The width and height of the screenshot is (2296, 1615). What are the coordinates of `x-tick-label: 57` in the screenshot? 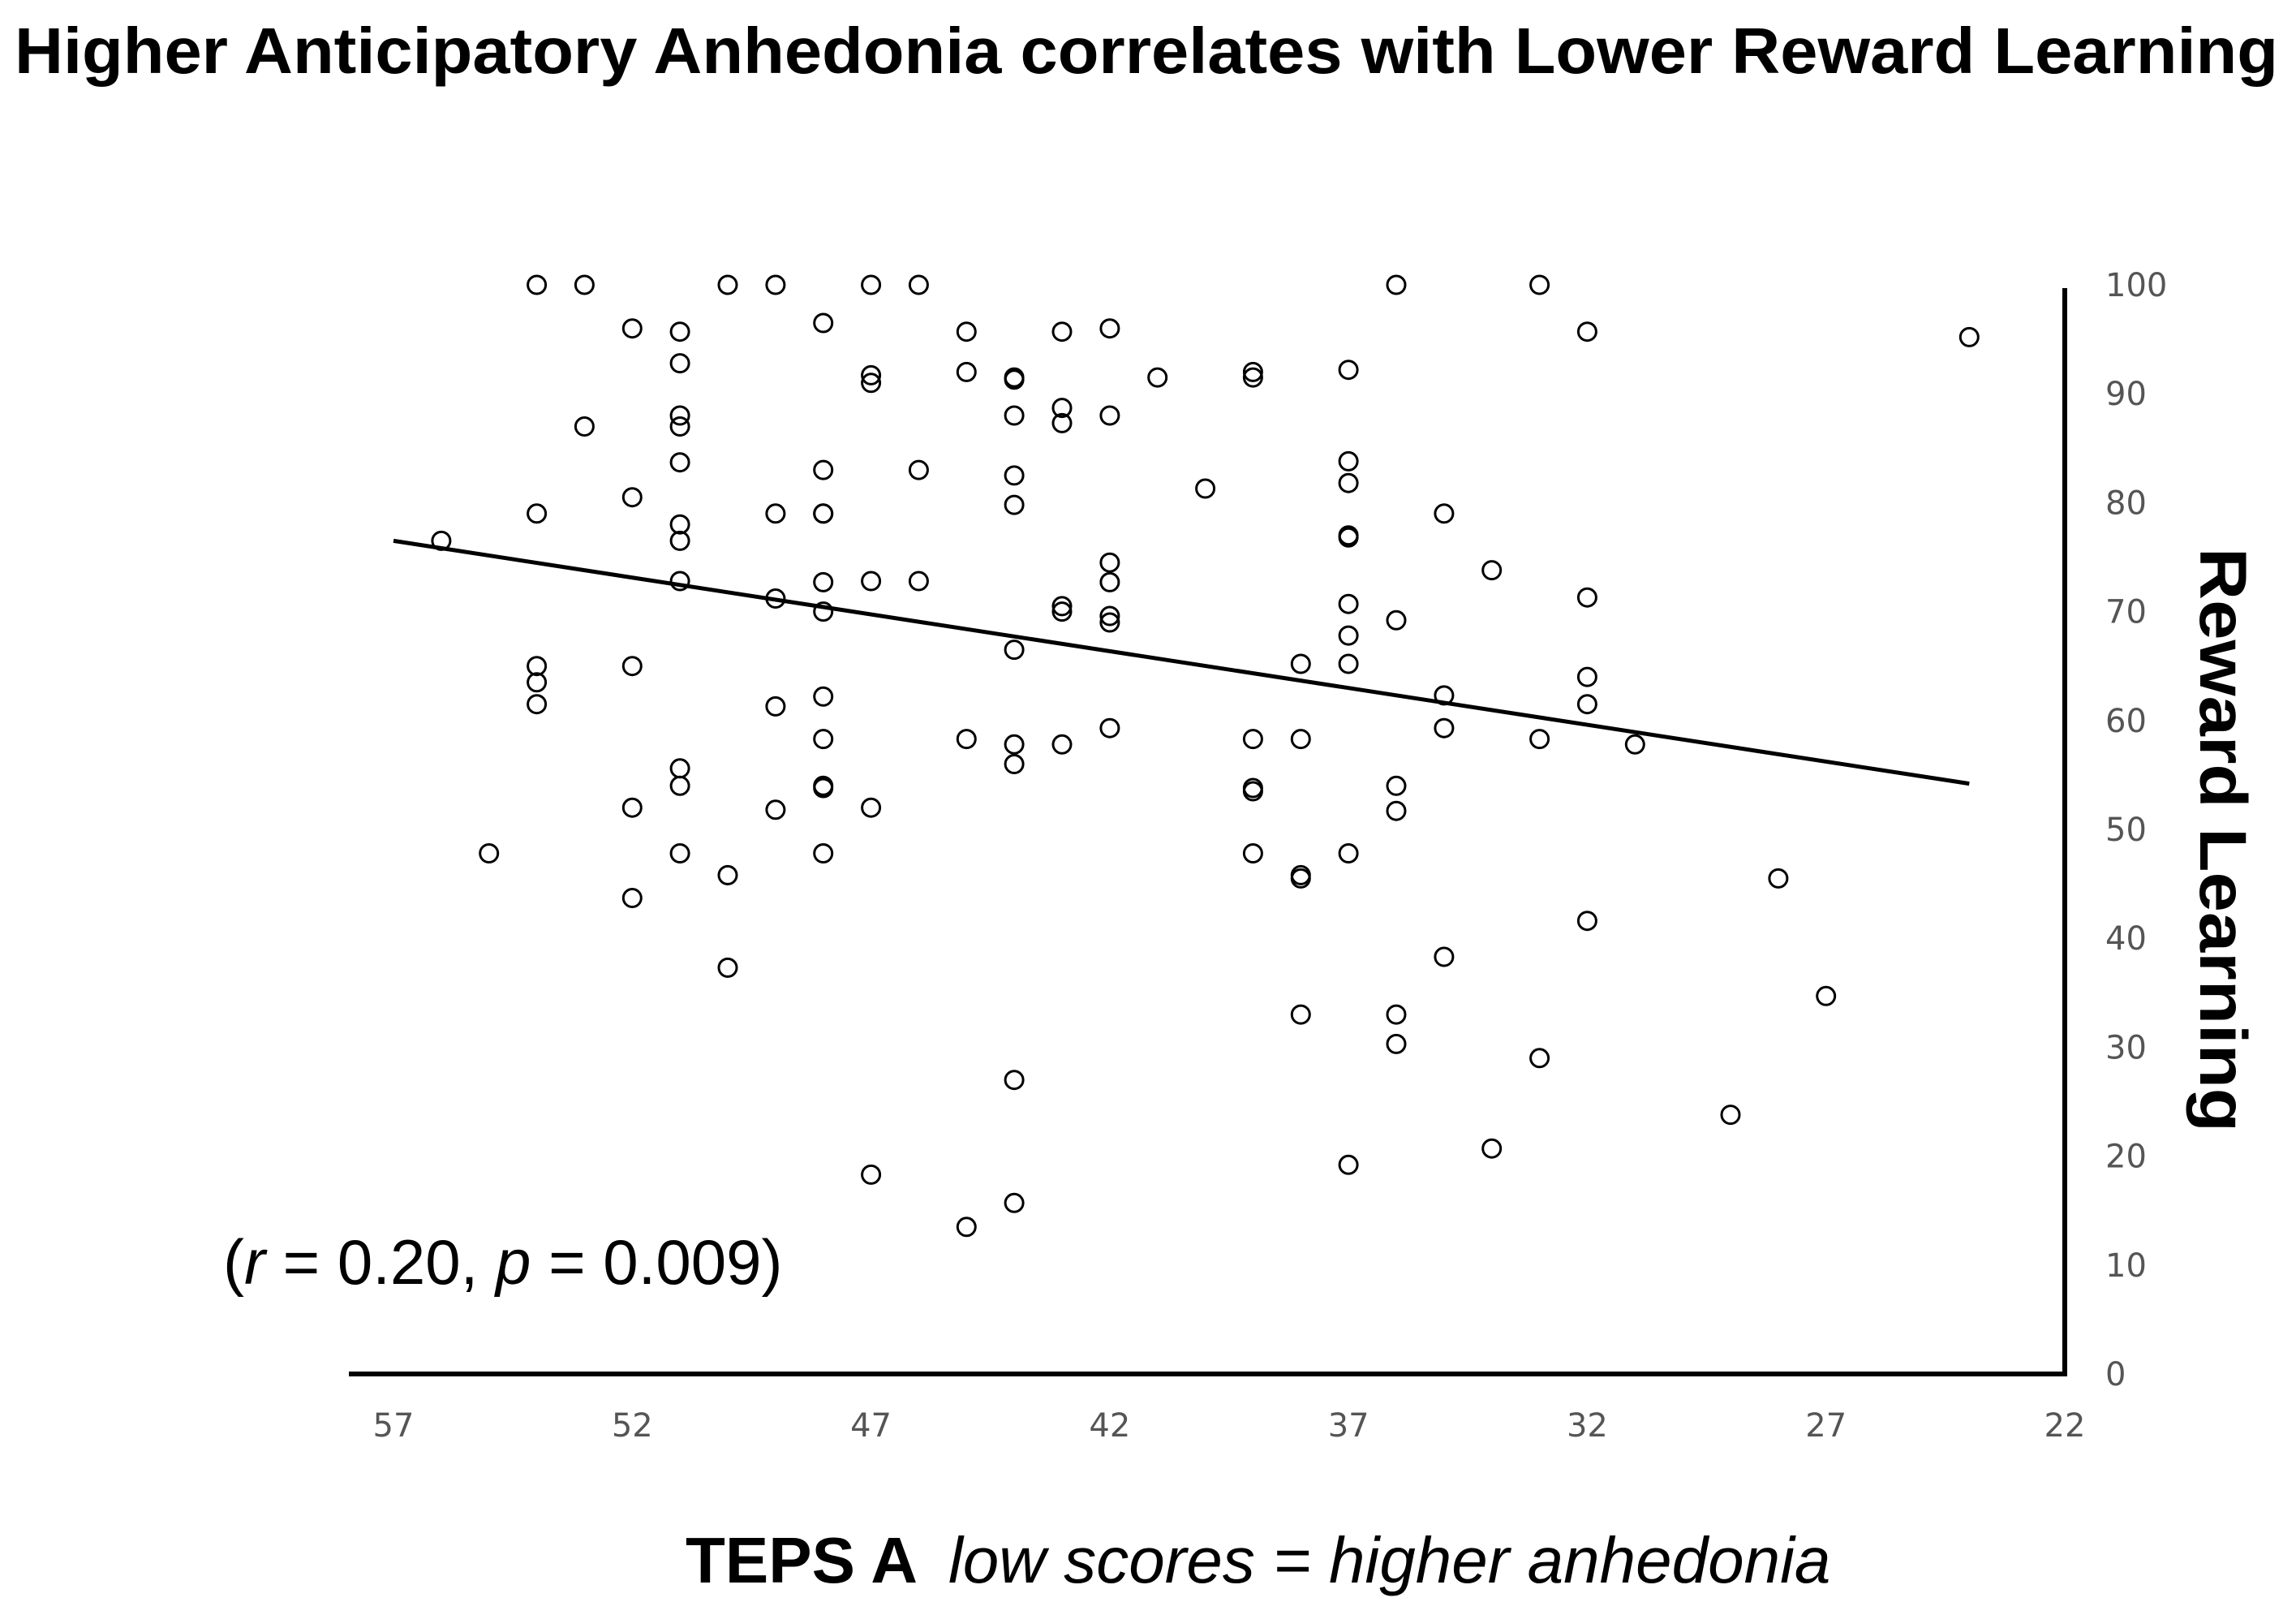 It's located at (394, 1426).